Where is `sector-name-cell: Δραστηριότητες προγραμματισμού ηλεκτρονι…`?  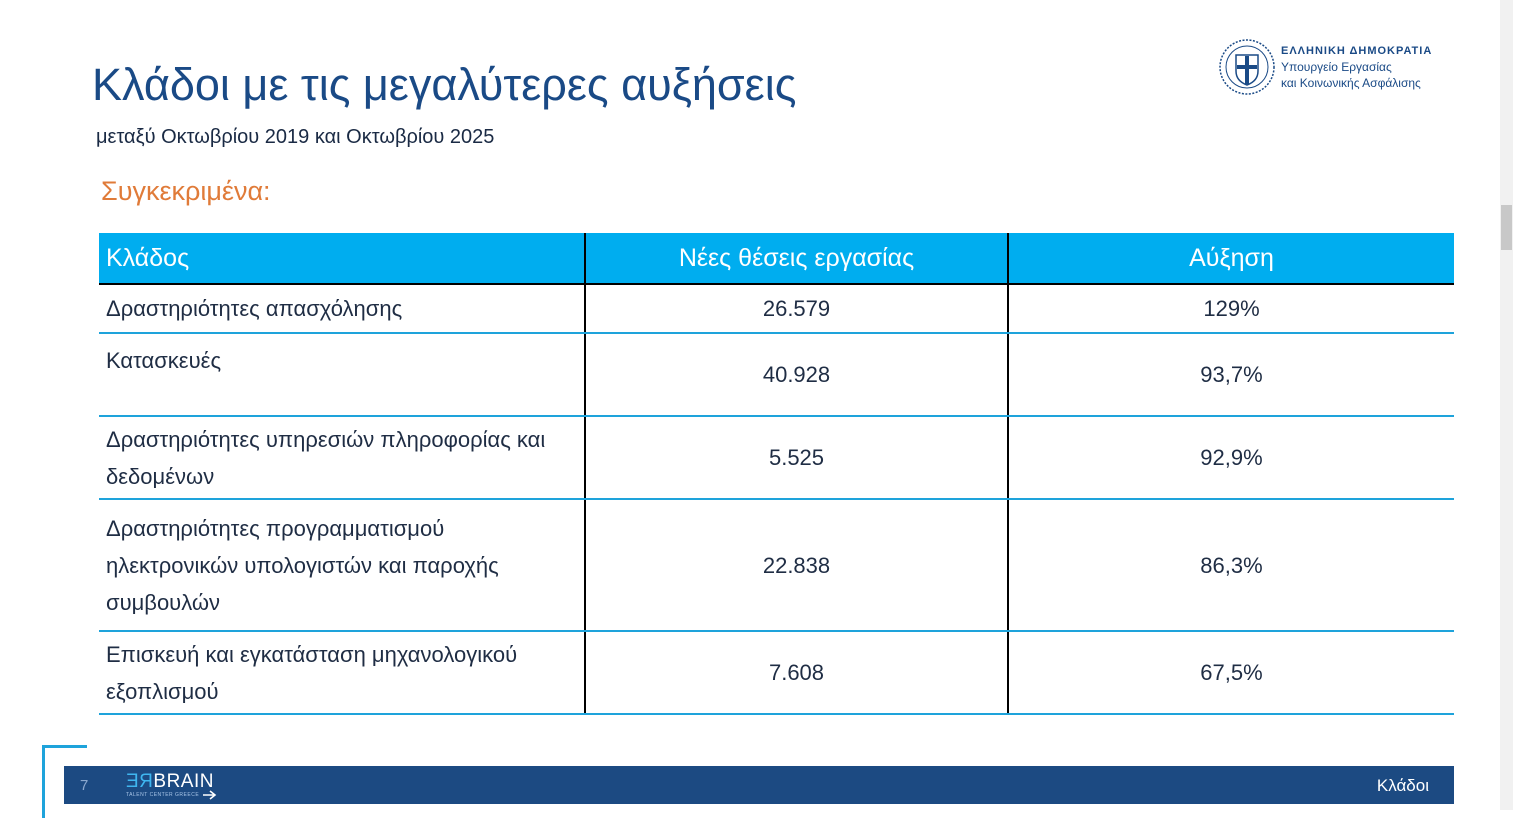 sector-name-cell: Δραστηριότητες προγραμματισμού ηλεκτρονι… is located at coordinates (342, 565).